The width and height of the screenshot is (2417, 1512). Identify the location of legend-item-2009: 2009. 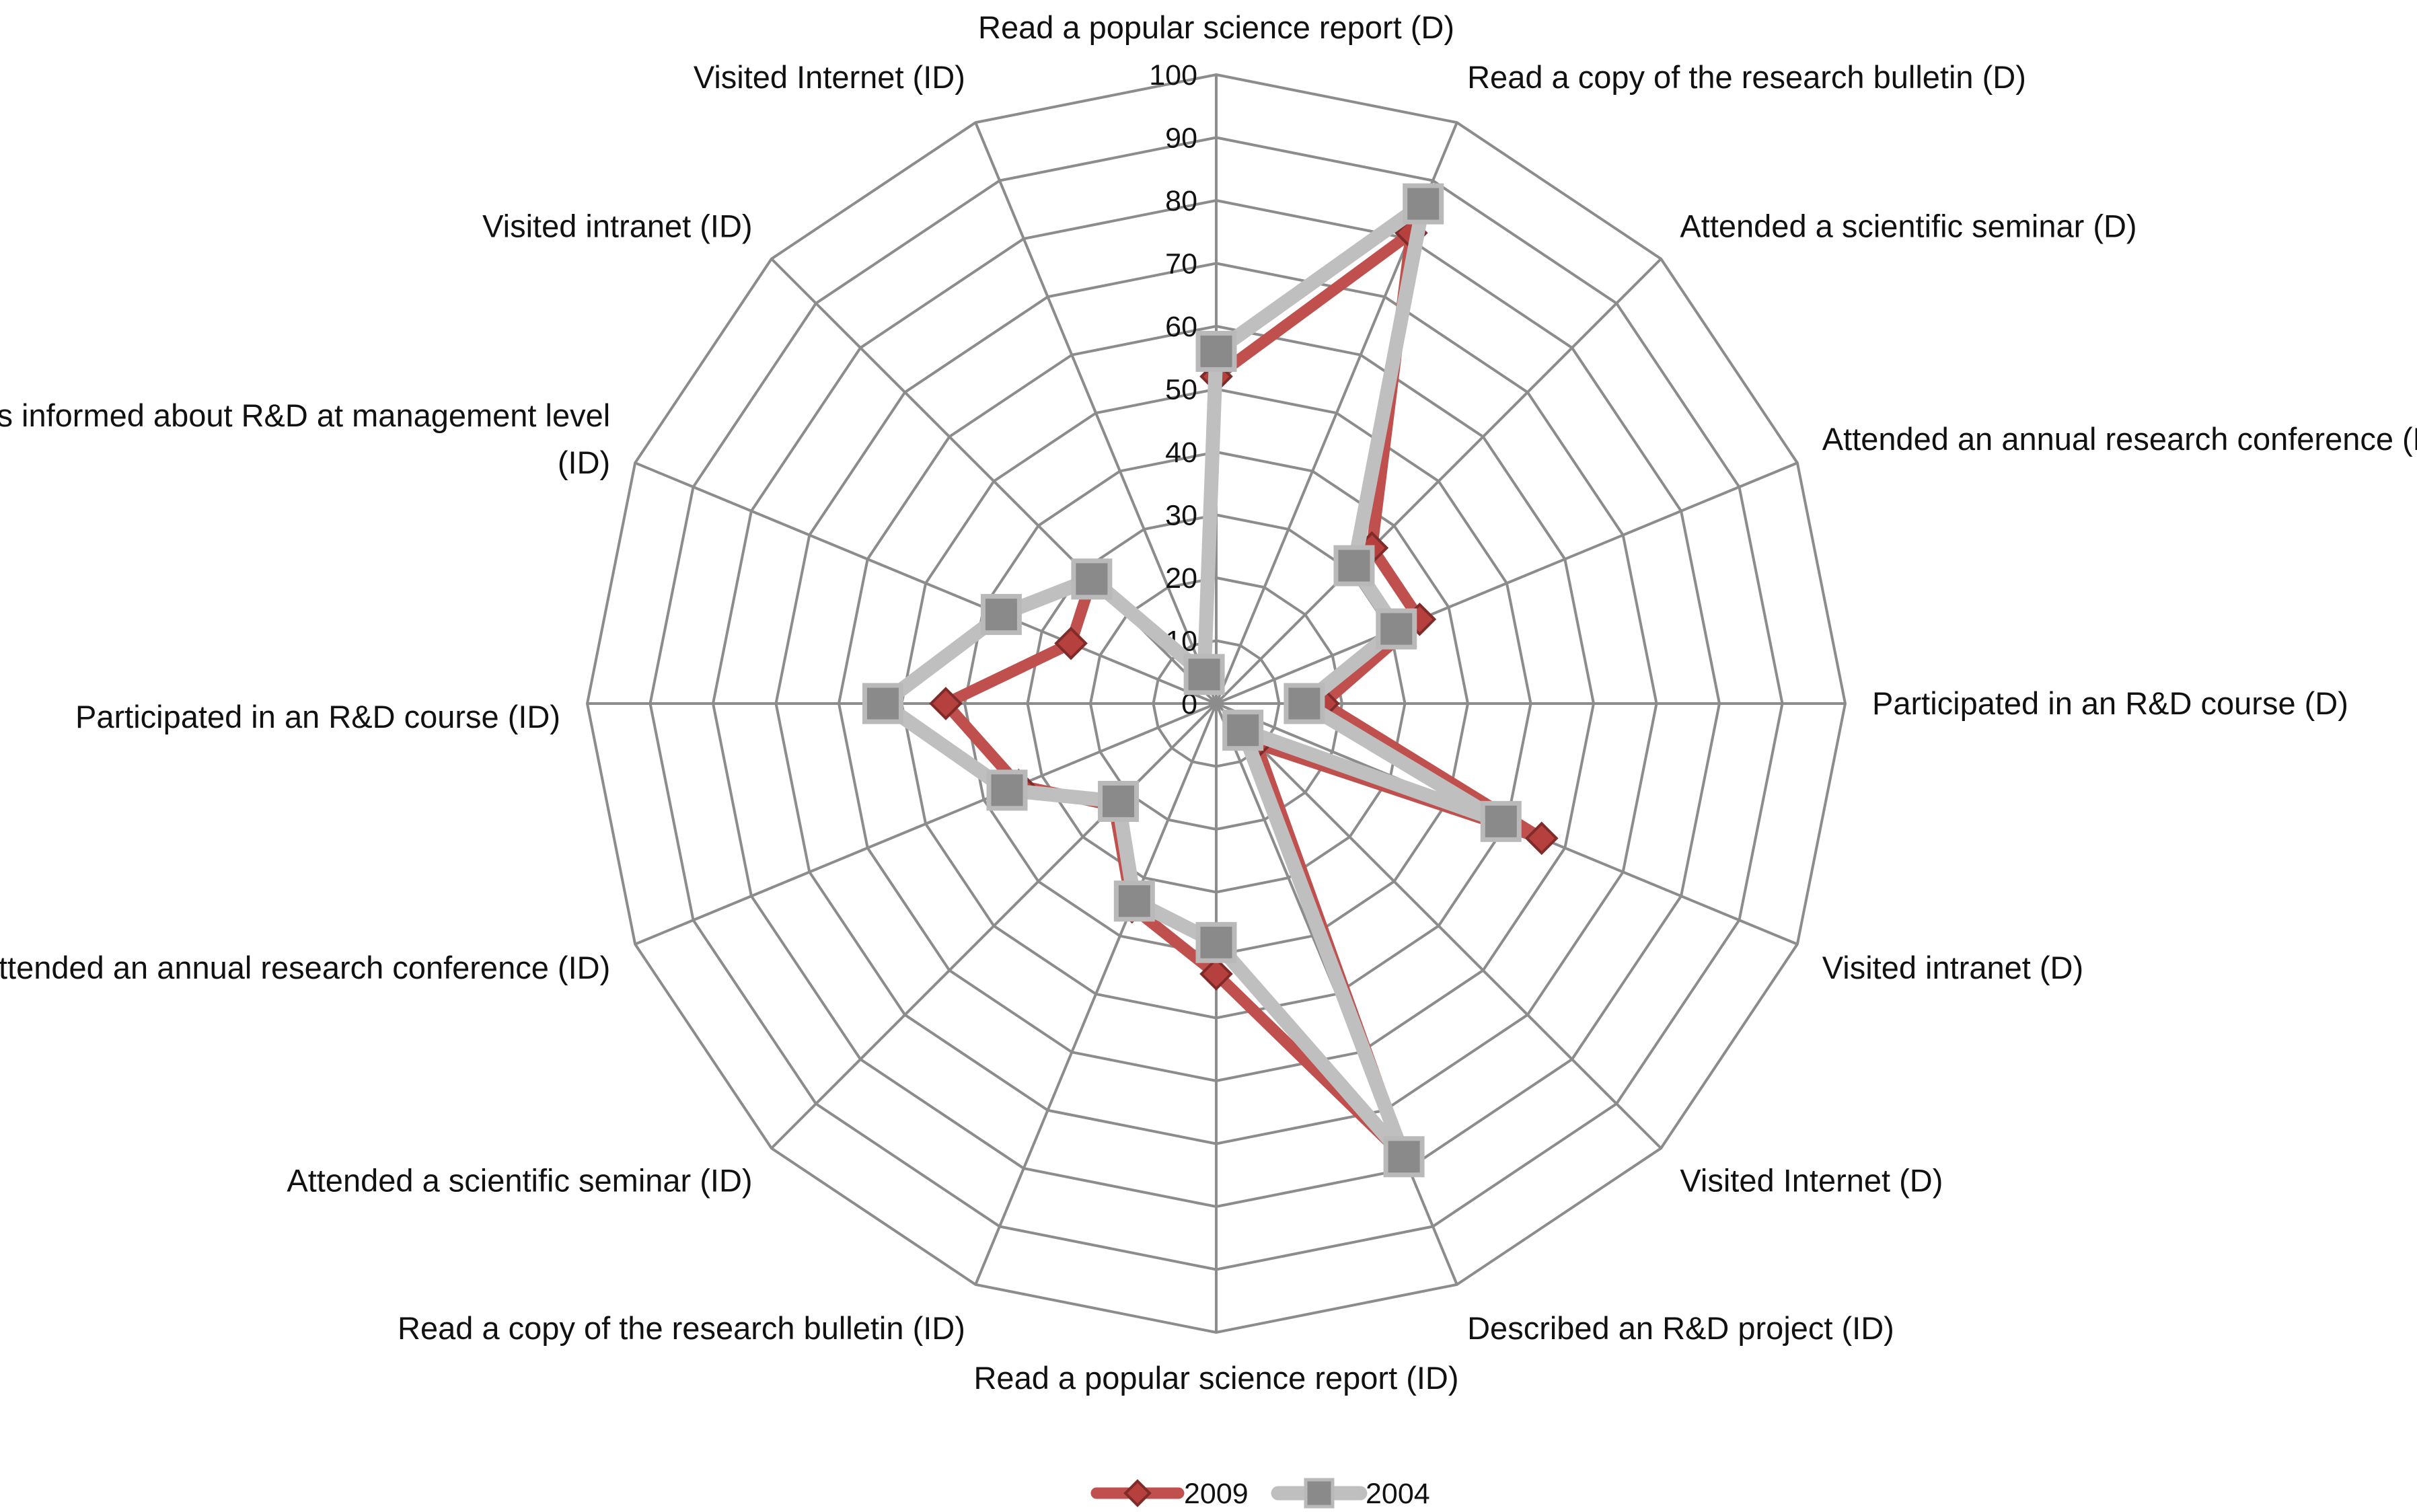
(1169, 1494).